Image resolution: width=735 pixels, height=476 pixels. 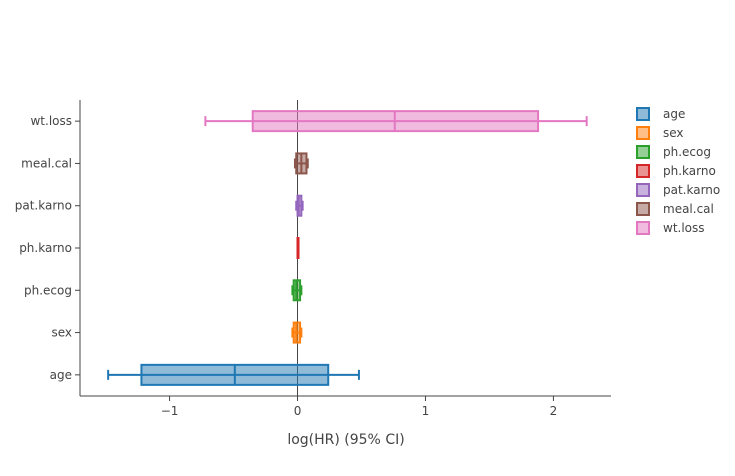 I want to click on legend-item-ph-karno: ph.karno, so click(x=676, y=171).